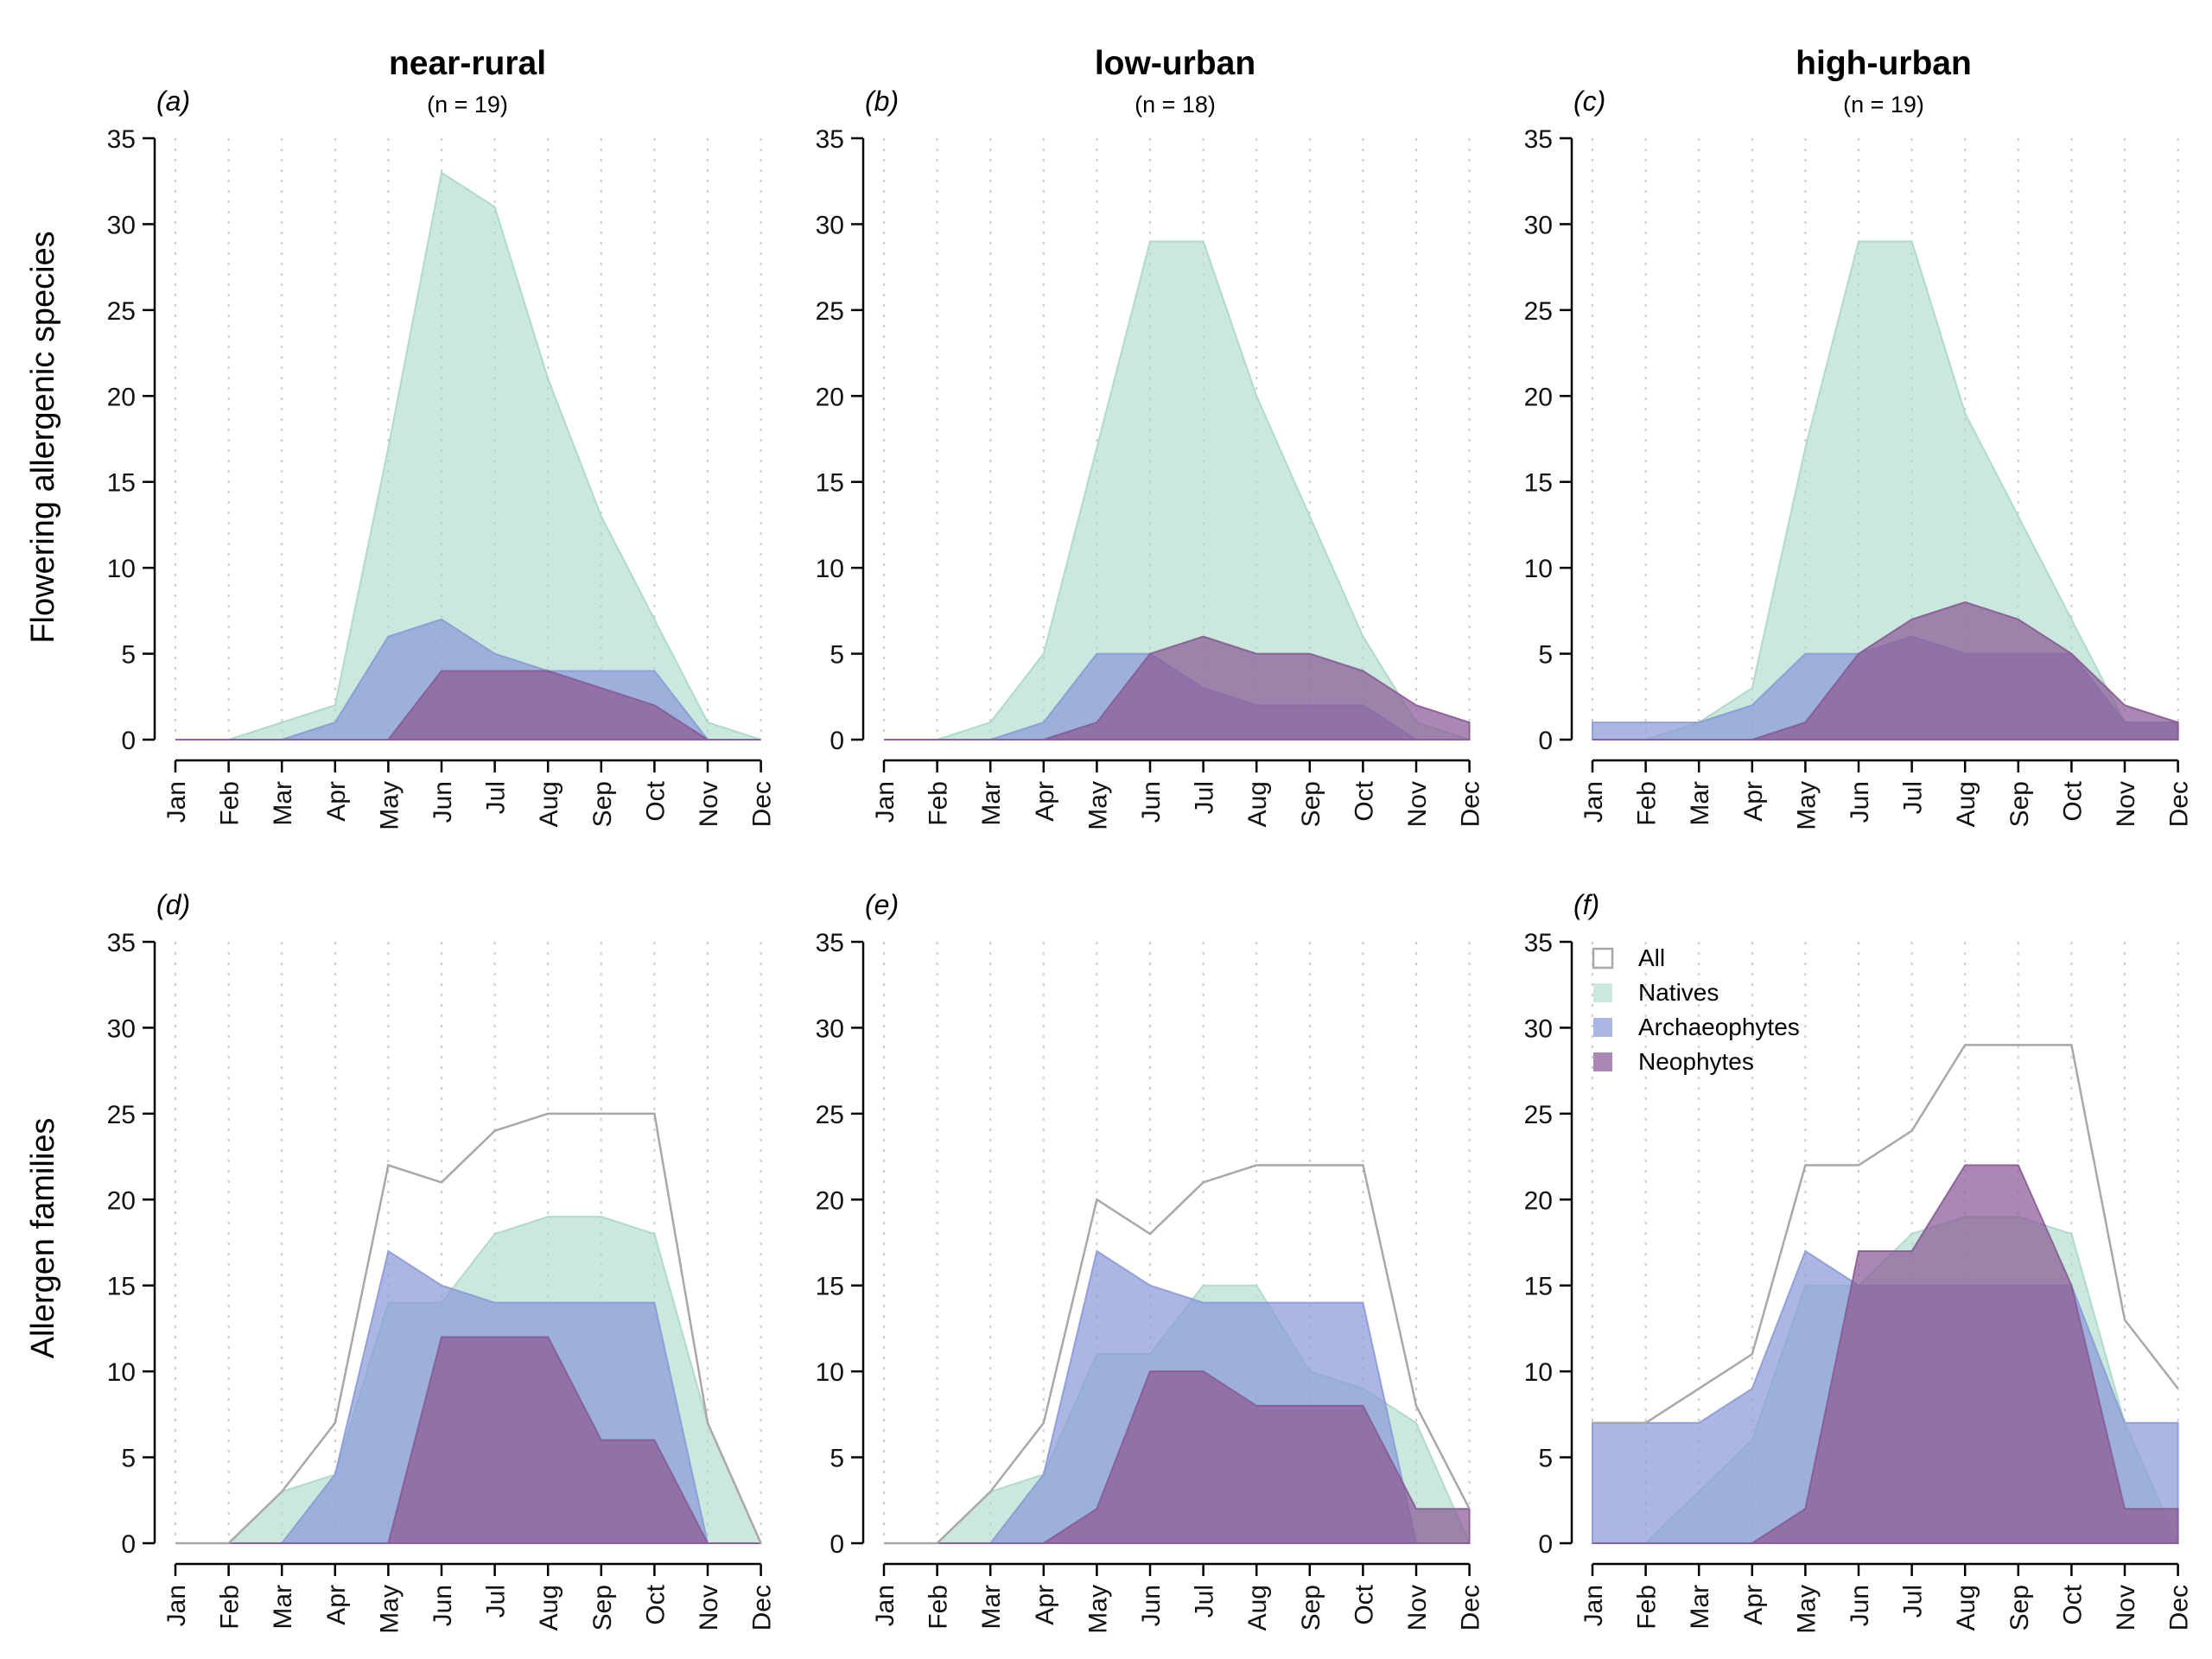 The height and width of the screenshot is (1659, 2212). I want to click on legend-item-all: All, so click(1628, 957).